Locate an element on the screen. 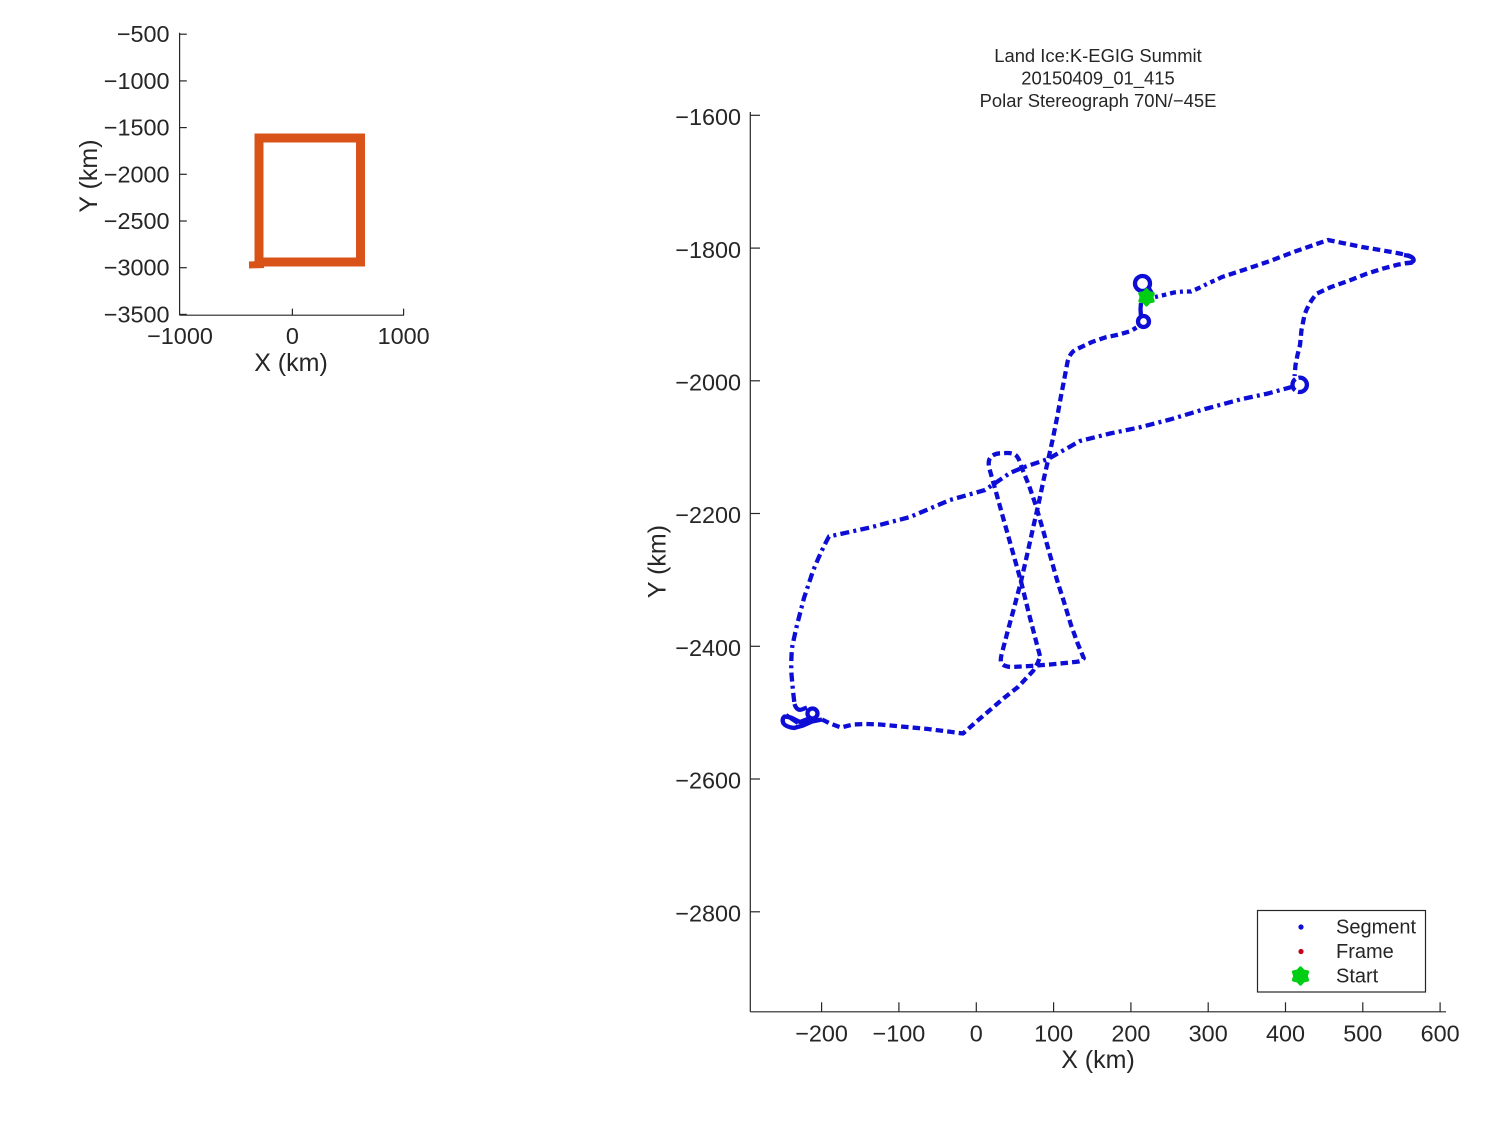 The width and height of the screenshot is (1500, 1125). svg-text: 1000 is located at coordinates (404, 336).